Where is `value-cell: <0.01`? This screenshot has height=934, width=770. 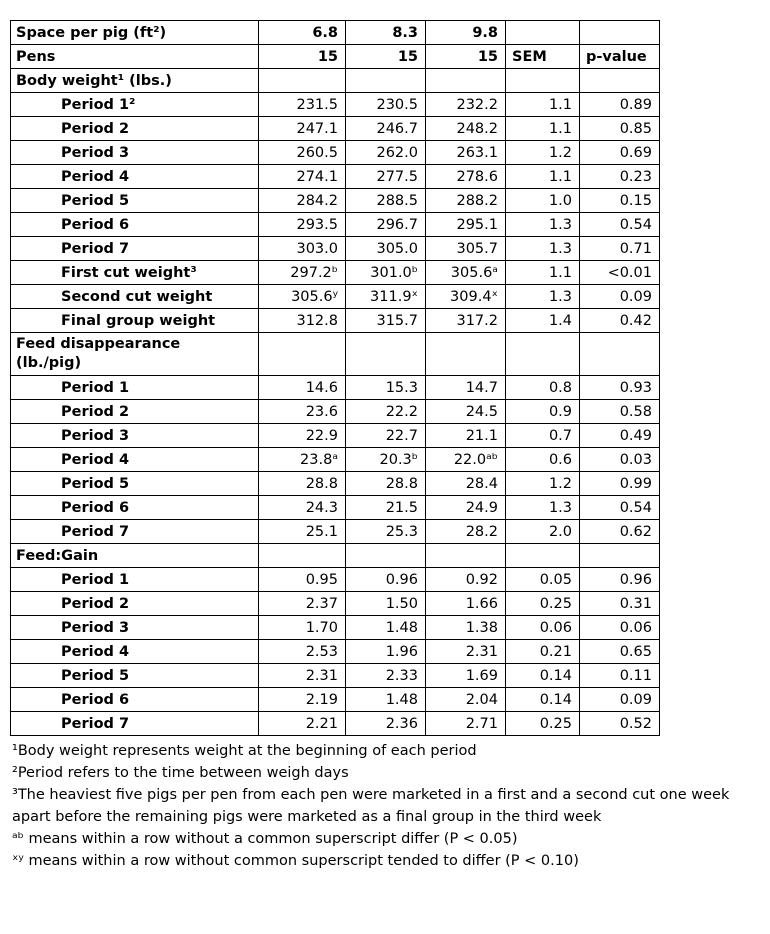
value-cell: <0.01 is located at coordinates (619, 272).